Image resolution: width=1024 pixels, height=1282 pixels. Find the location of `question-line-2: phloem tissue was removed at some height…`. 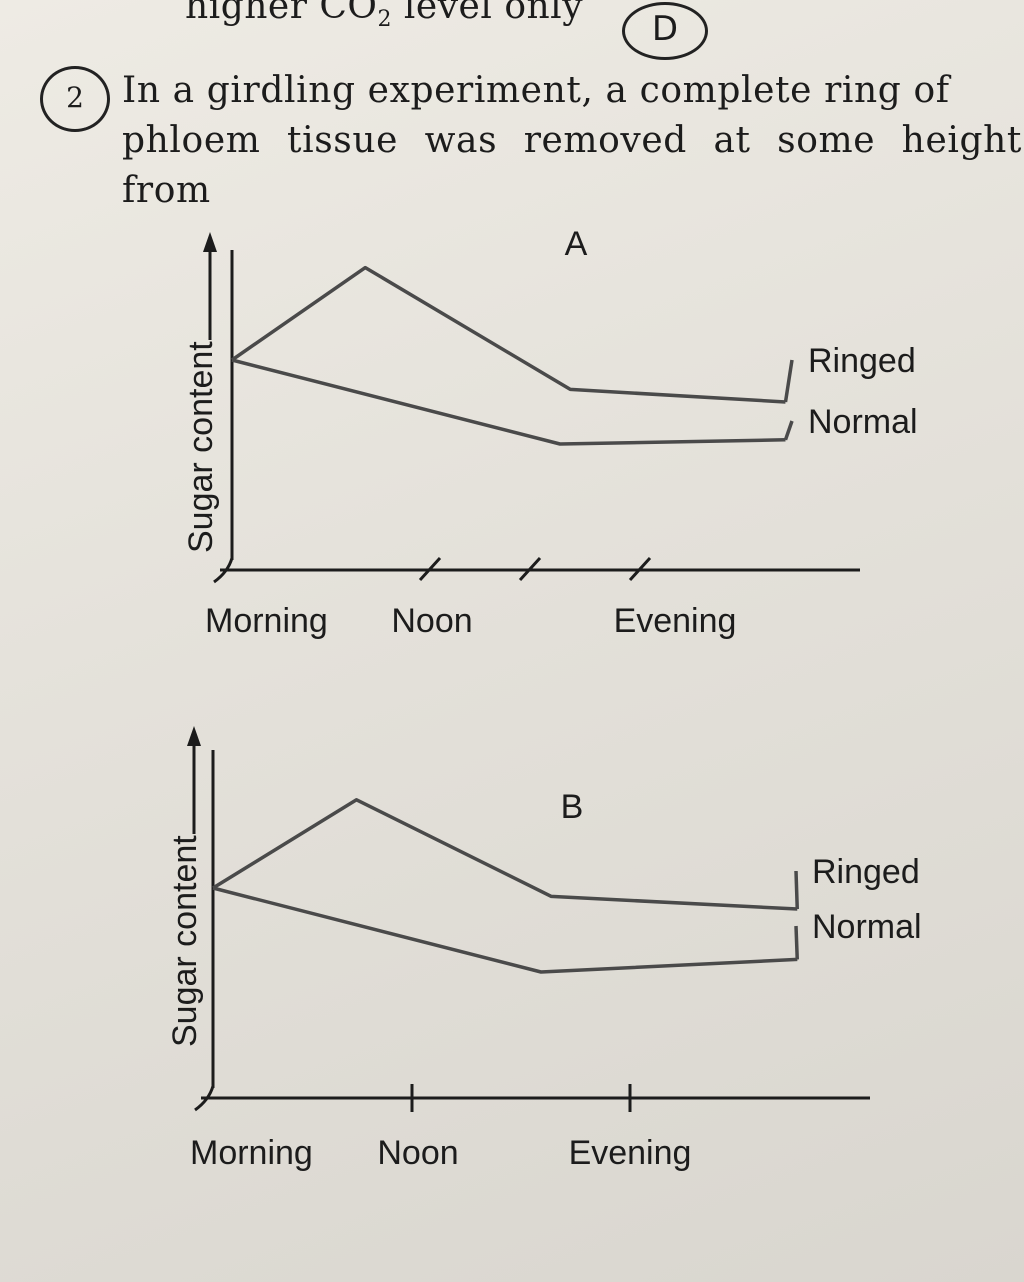

question-line-2: phloem tissue was removed at some height… is located at coordinates (572, 165).